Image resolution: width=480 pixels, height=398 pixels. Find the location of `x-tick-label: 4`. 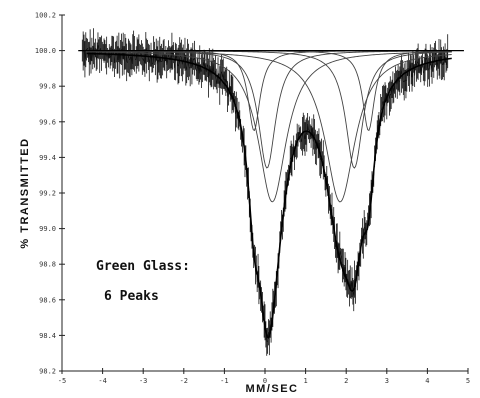

x-tick-label: 4 is located at coordinates (427, 381).